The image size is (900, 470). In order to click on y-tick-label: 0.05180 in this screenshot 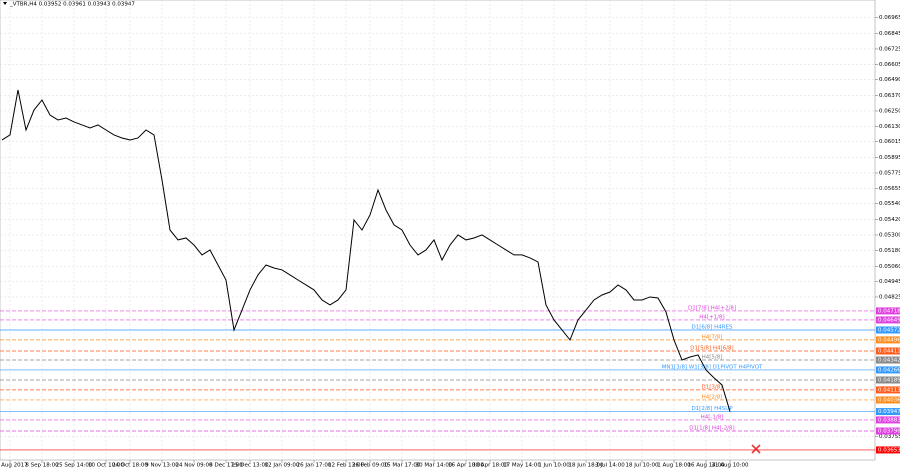, I will do `click(889, 251)`.